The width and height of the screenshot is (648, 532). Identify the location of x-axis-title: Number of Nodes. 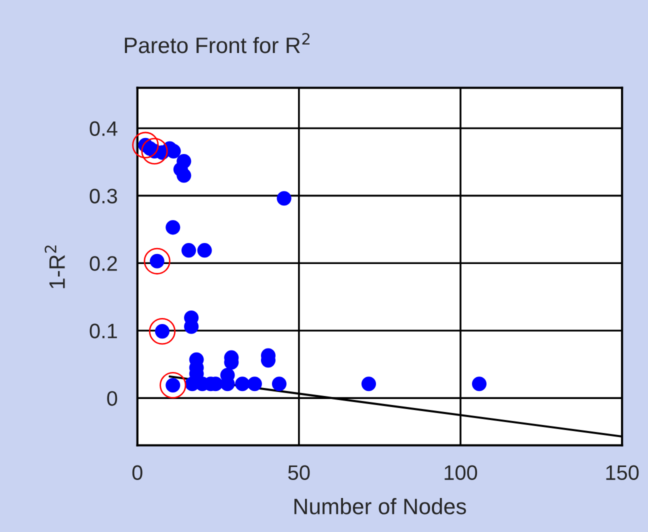
(380, 506).